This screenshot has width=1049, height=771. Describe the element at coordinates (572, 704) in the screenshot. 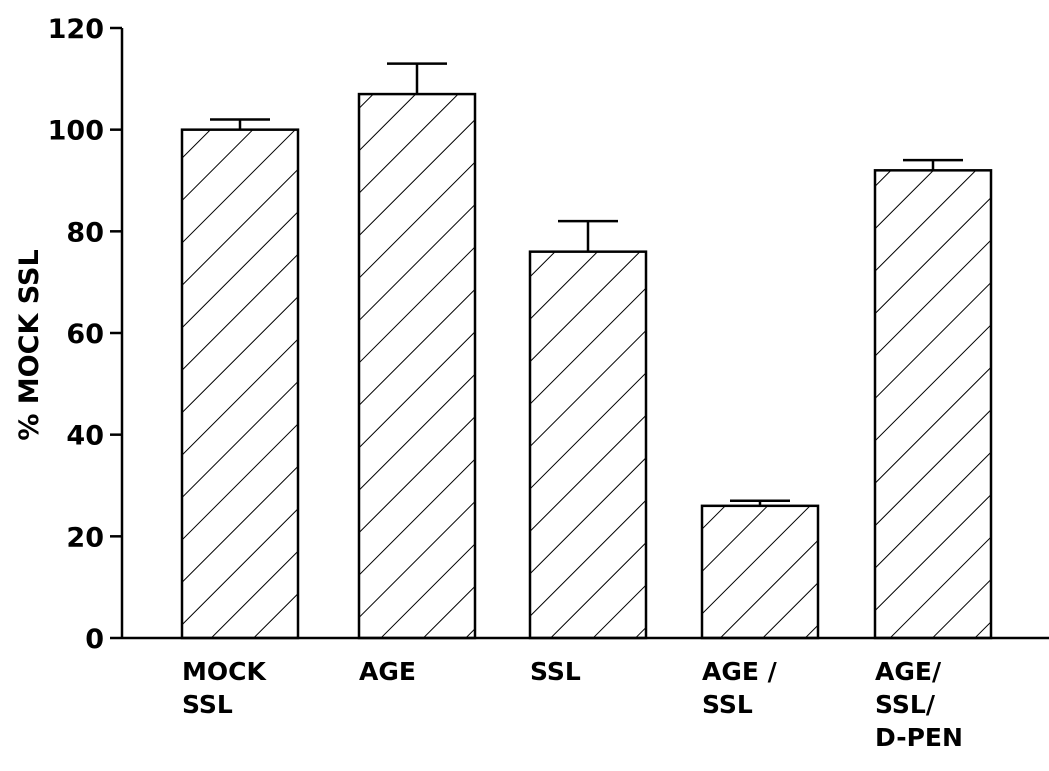

I see `category-labels: MOCK SSL AGE SSL AGE / SSL AGE/SSL/D-PEN` at that location.